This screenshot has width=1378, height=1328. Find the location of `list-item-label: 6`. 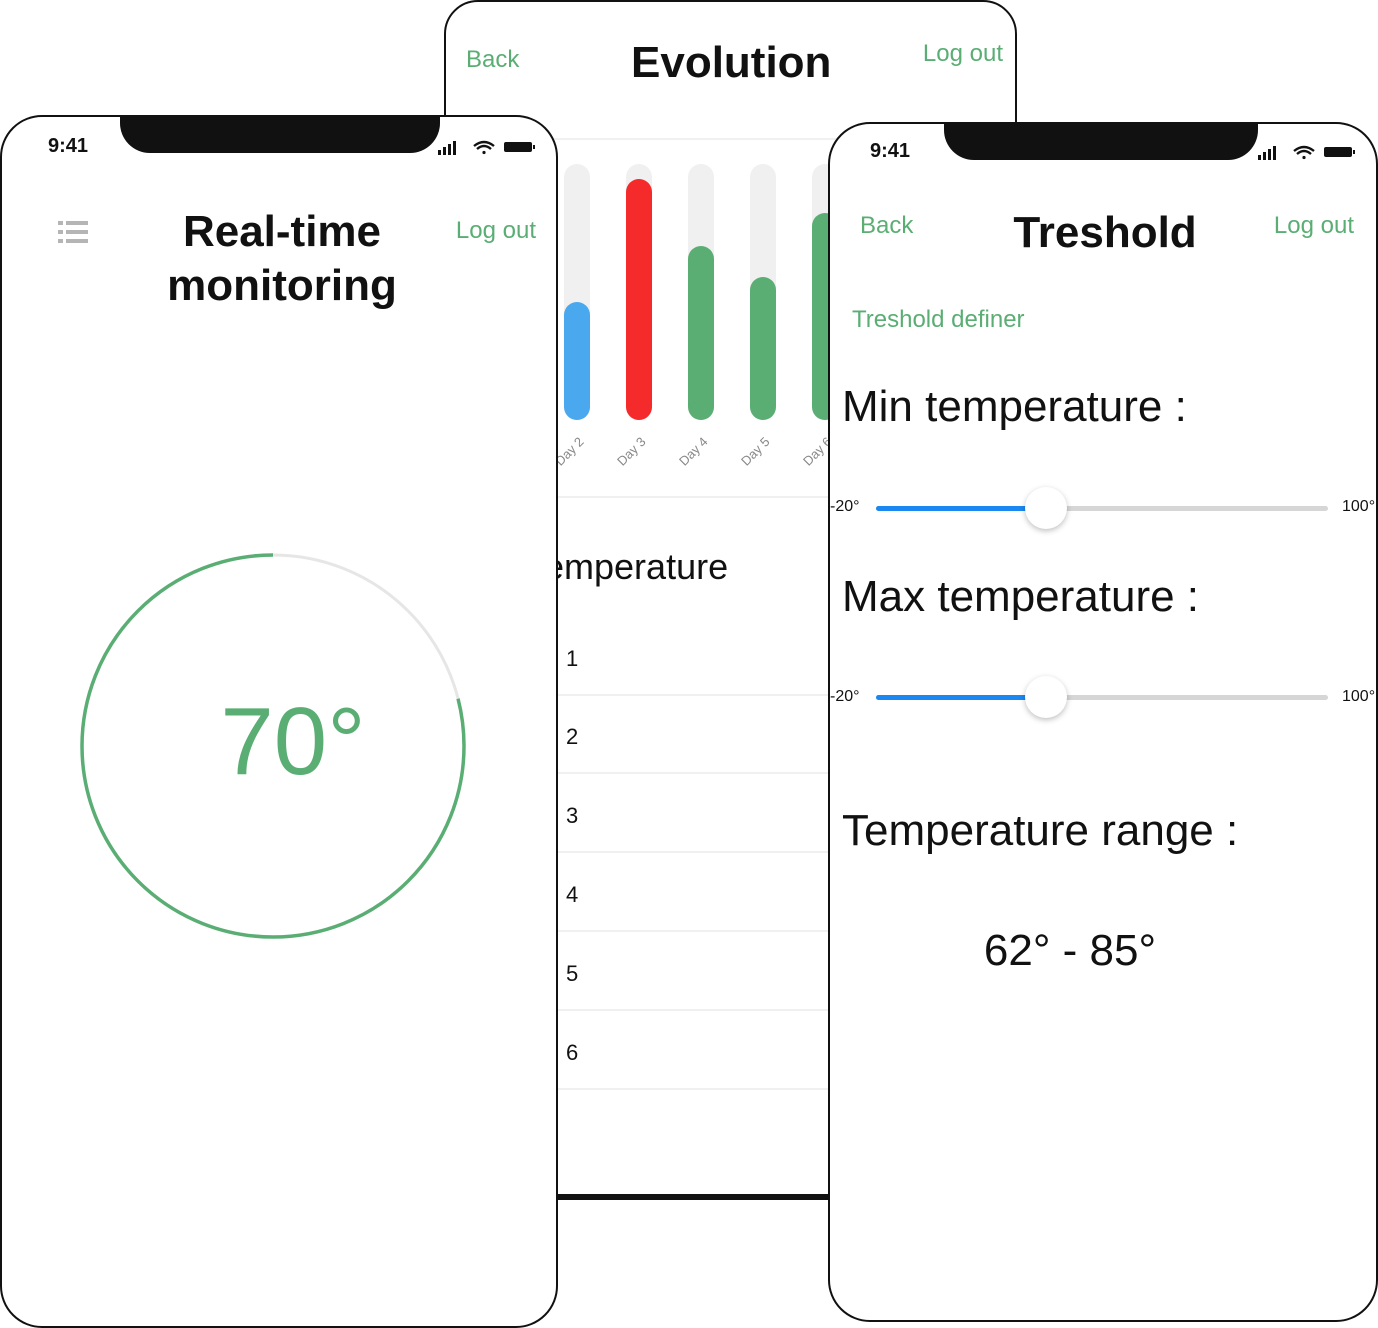

list-item-label: 6 is located at coordinates (572, 1052).